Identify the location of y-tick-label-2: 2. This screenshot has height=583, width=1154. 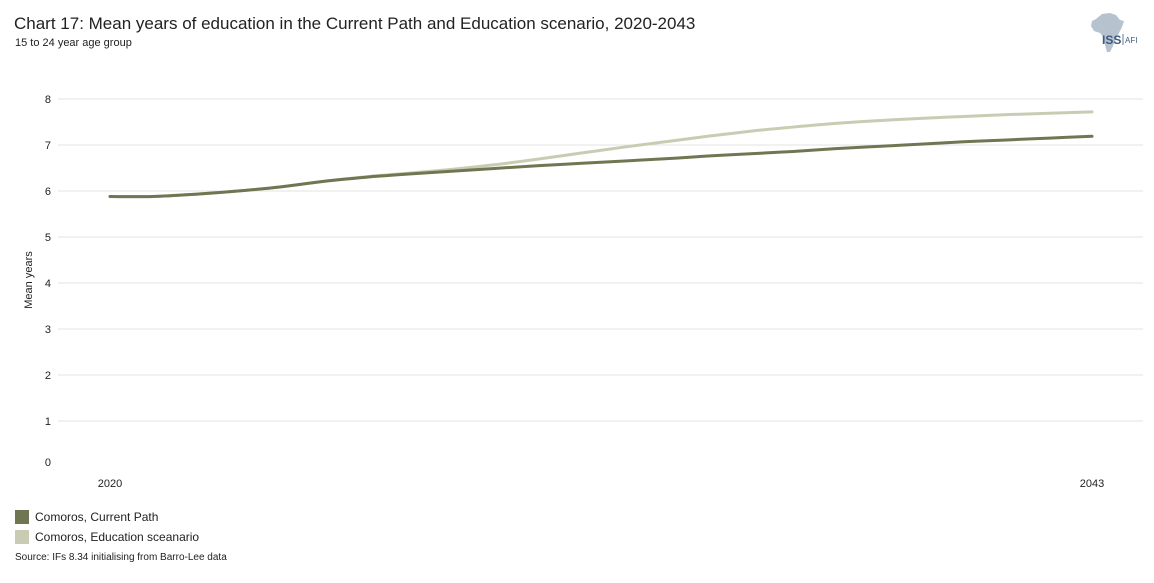
(48, 376).